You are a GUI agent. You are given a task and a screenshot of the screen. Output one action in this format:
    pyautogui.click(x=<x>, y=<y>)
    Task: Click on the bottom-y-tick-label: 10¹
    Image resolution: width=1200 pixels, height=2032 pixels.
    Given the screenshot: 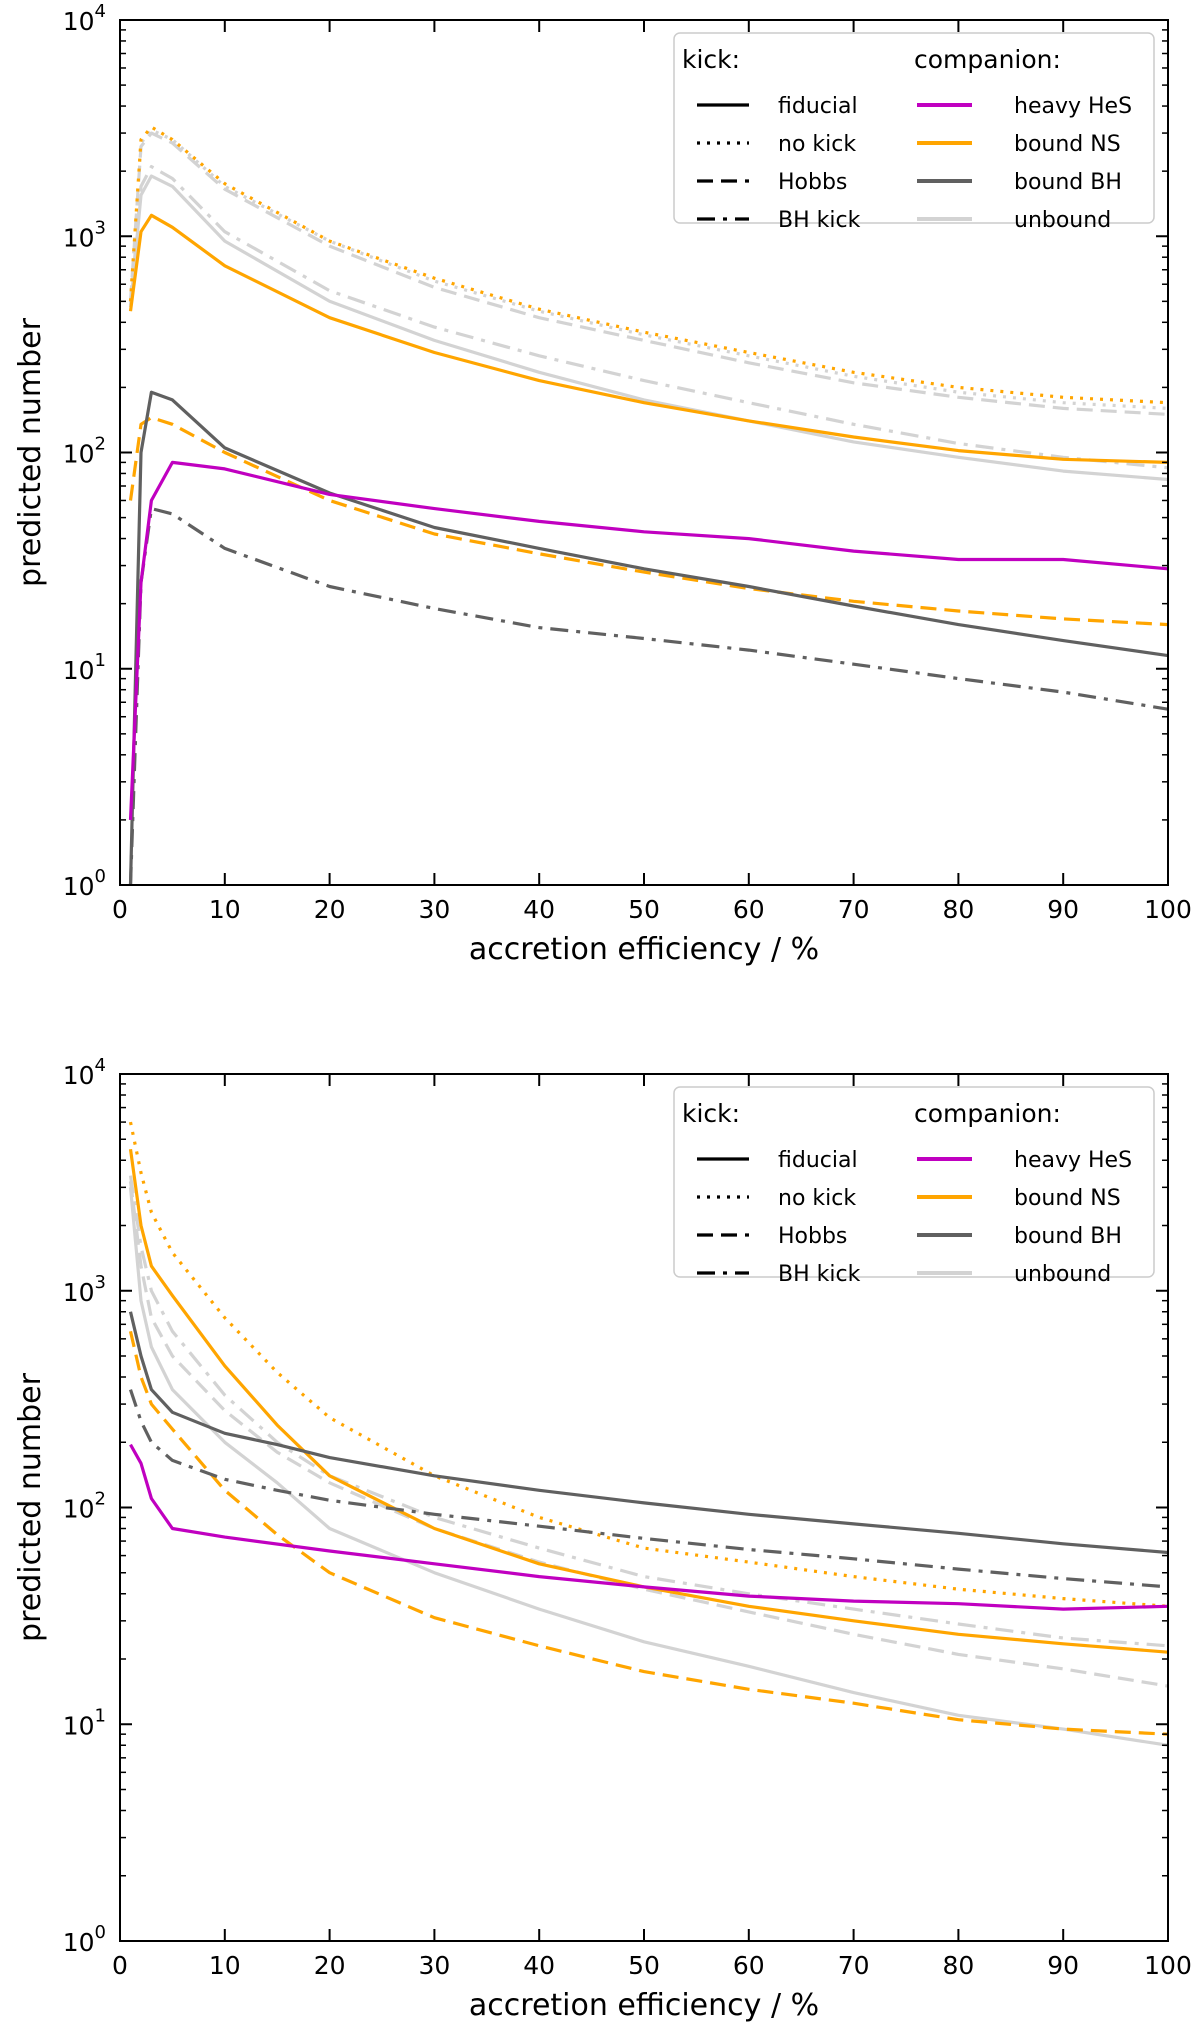 What is the action you would take?
    pyautogui.click(x=84, y=1722)
    